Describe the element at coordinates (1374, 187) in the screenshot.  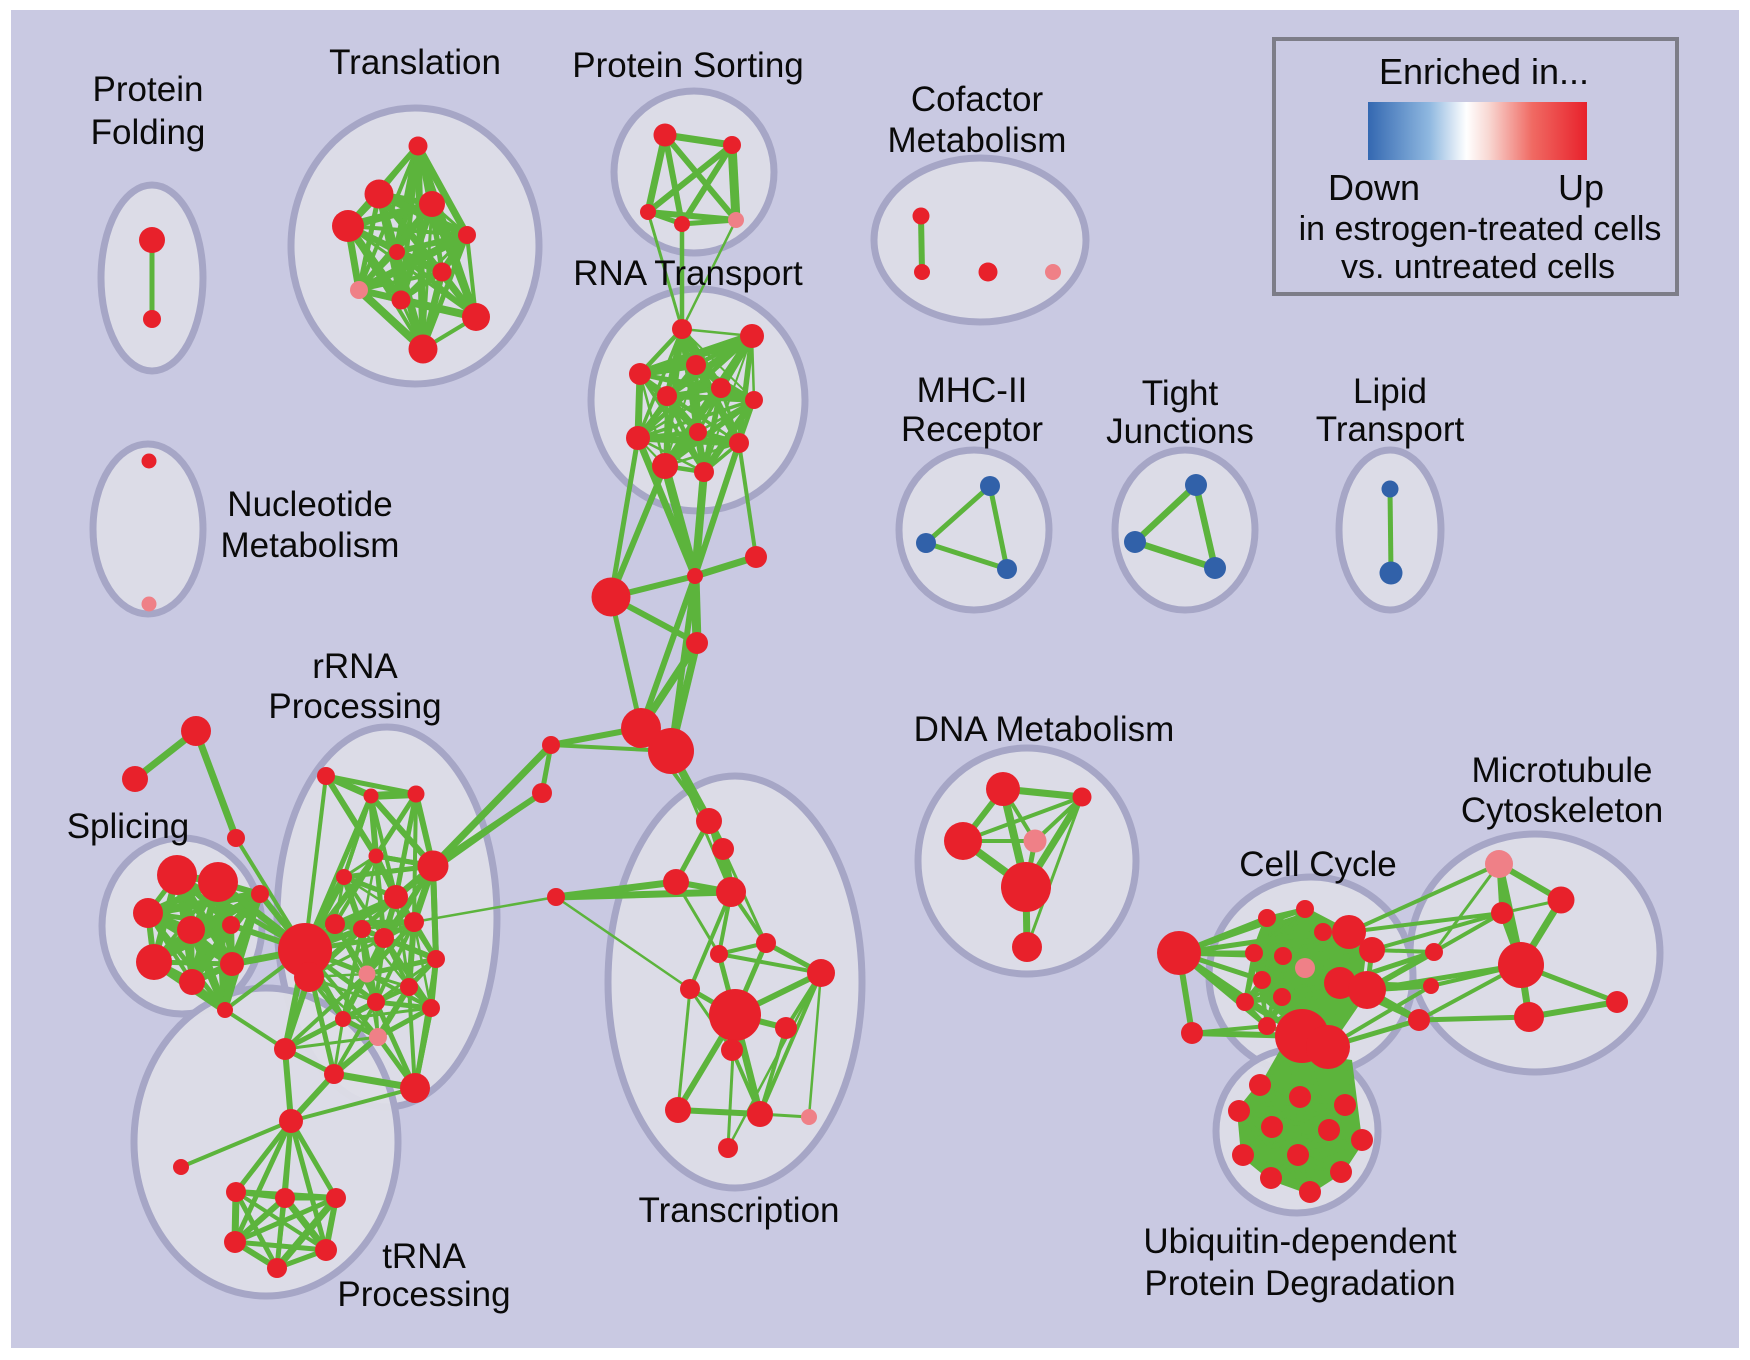
I see `svg-text: Down` at that location.